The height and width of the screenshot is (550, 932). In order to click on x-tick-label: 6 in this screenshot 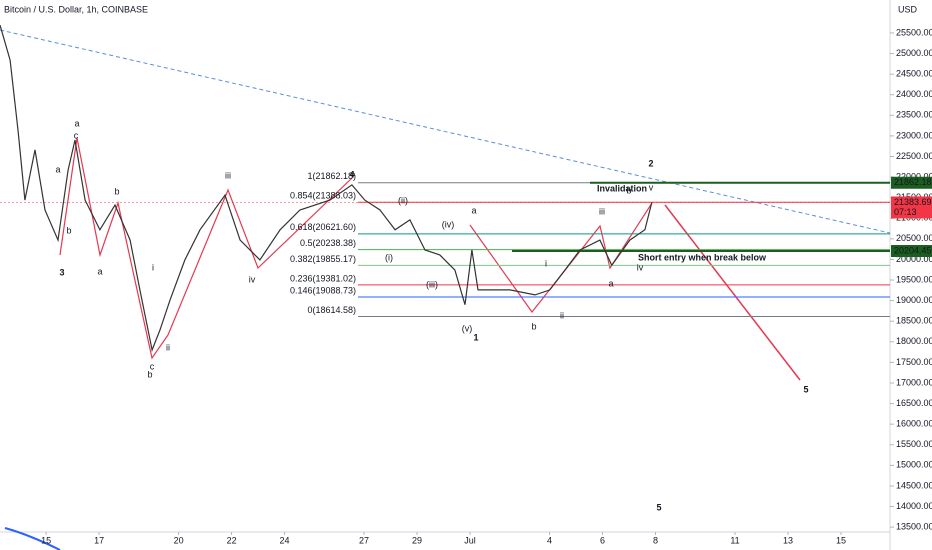, I will do `click(602, 540)`.